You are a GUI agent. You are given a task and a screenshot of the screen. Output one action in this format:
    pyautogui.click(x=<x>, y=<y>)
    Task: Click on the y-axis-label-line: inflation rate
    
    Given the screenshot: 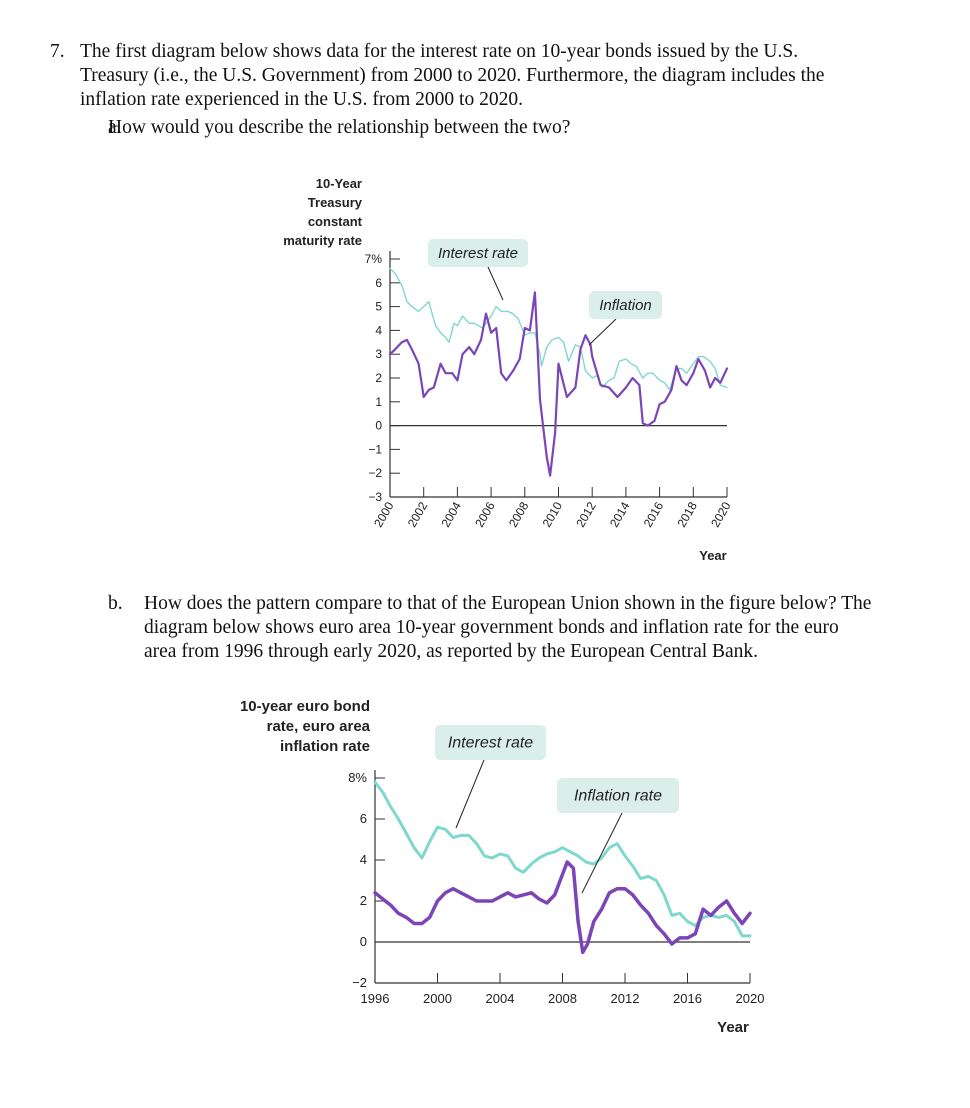 What is the action you would take?
    pyautogui.click(x=325, y=746)
    